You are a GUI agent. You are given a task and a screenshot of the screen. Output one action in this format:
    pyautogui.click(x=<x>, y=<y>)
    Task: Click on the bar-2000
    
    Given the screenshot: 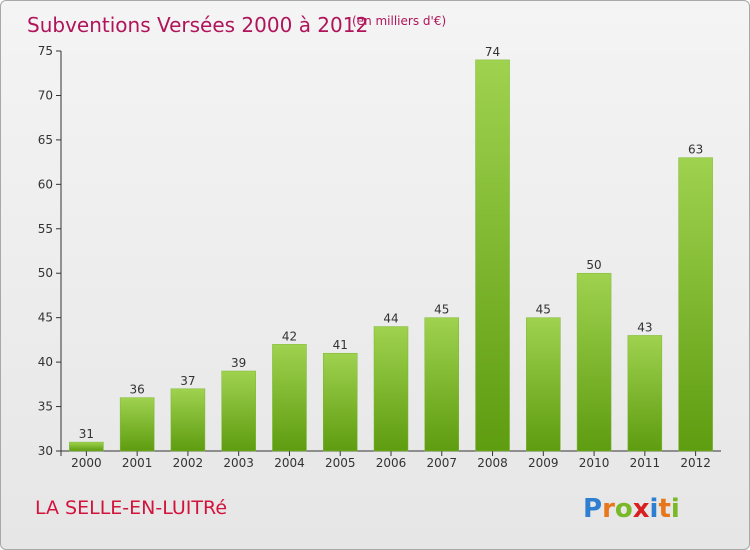 What is the action you would take?
    pyautogui.click(x=86, y=446)
    